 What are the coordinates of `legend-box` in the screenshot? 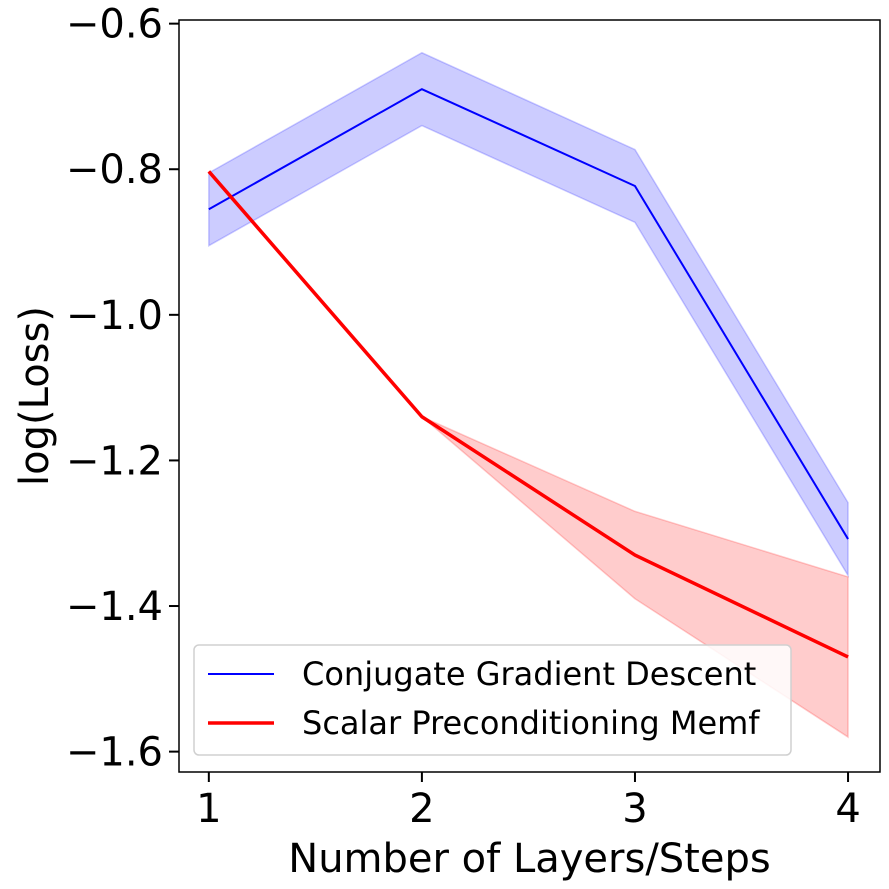 It's located at (492, 700).